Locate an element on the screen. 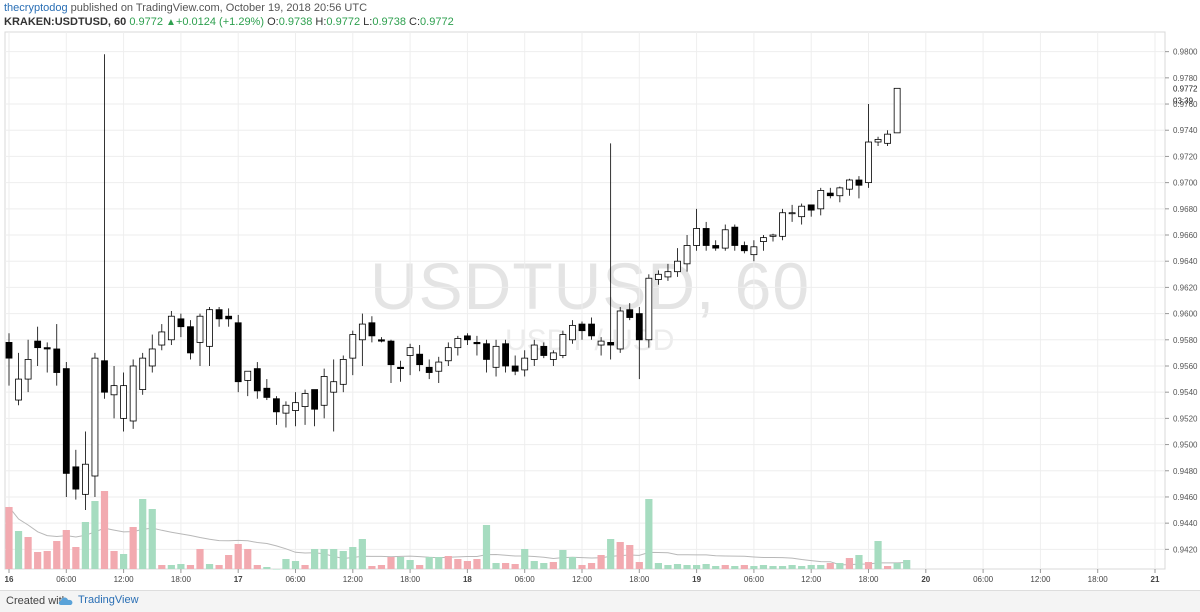 This screenshot has width=1200, height=612. tradingview-cloud-icon is located at coordinates (65, 600).